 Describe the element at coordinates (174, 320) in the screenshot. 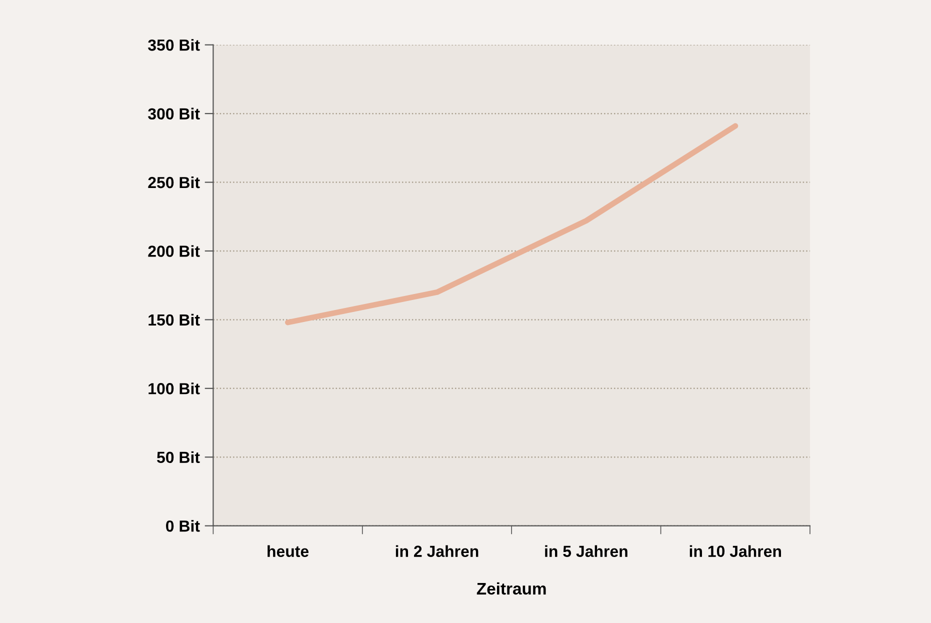

I see `y-tick-label: 150 Bit` at that location.